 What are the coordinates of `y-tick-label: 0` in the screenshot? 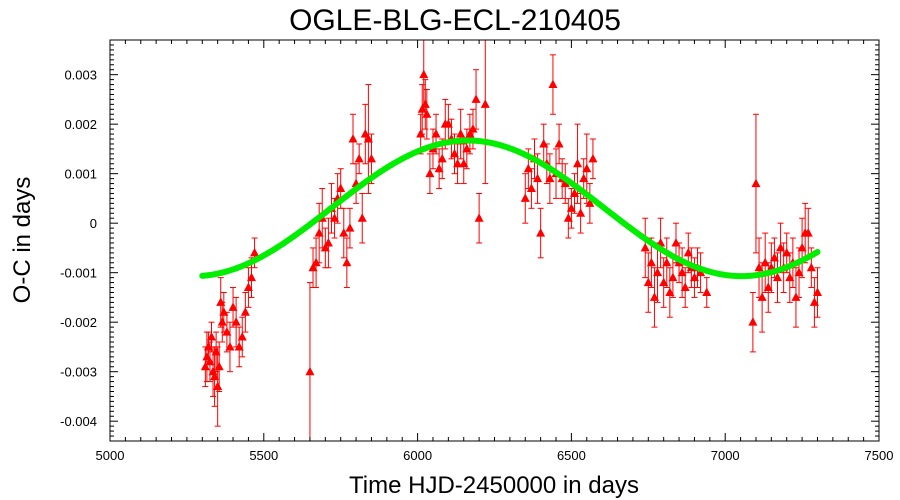 It's located at (93, 223).